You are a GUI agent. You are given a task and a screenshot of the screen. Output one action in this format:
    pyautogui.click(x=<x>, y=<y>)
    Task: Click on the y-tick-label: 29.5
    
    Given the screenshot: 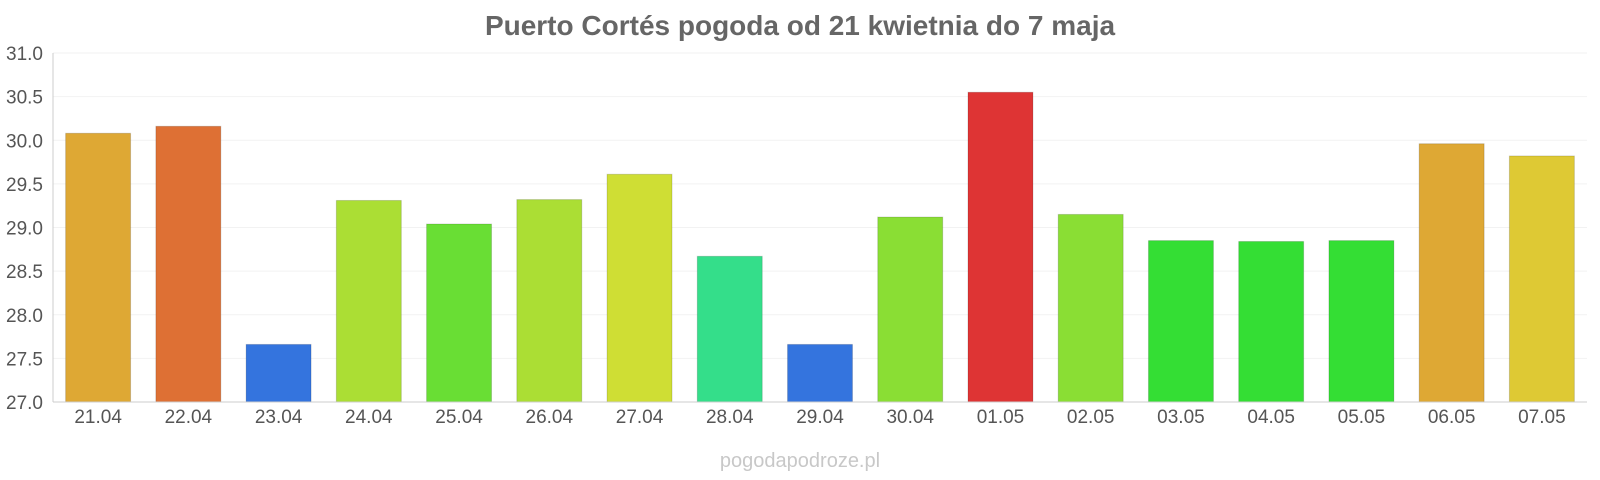 What is the action you would take?
    pyautogui.click(x=24, y=185)
    